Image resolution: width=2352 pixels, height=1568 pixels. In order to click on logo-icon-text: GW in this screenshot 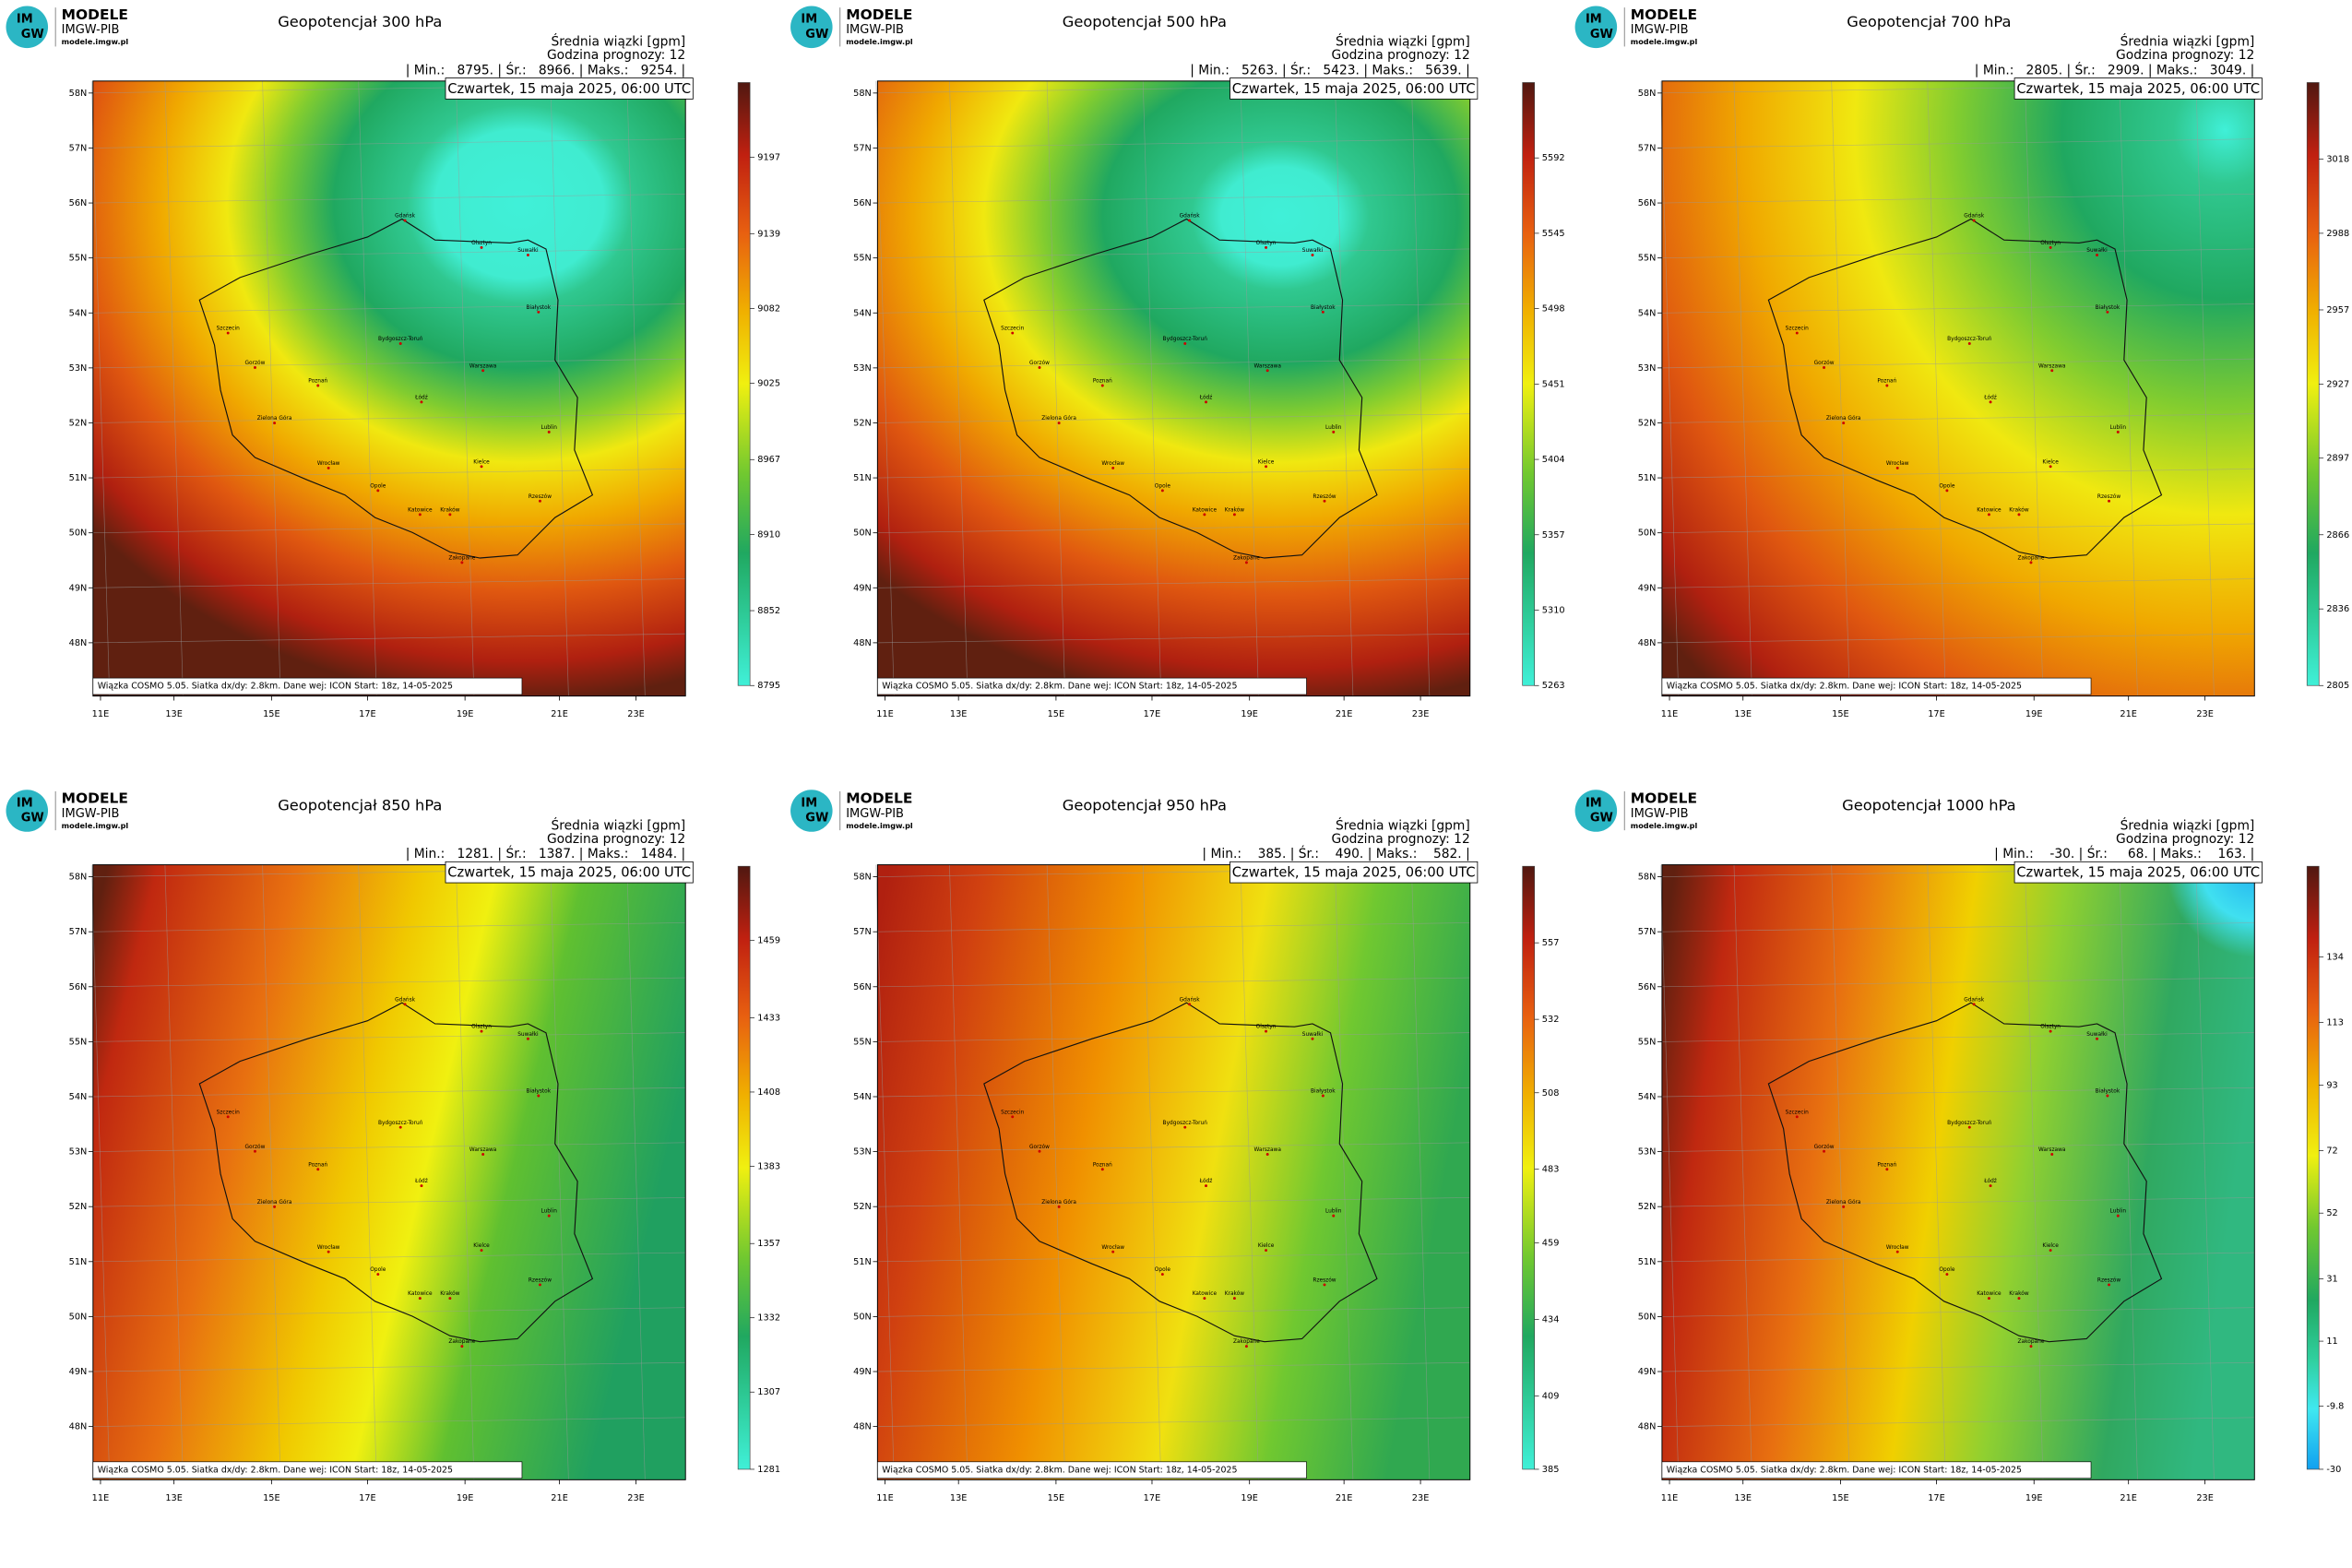, I will do `click(1601, 35)`.